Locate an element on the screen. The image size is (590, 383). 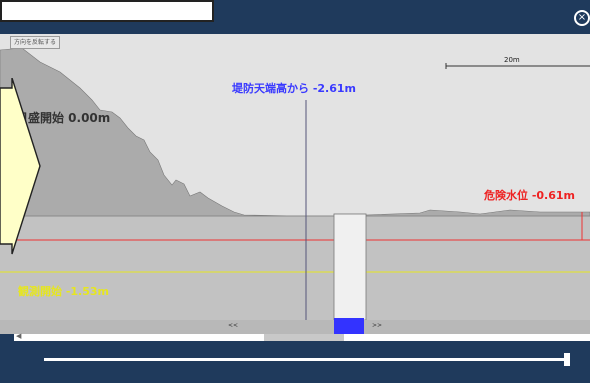
scrollbar-thumb is located at coordinates (304, 337).